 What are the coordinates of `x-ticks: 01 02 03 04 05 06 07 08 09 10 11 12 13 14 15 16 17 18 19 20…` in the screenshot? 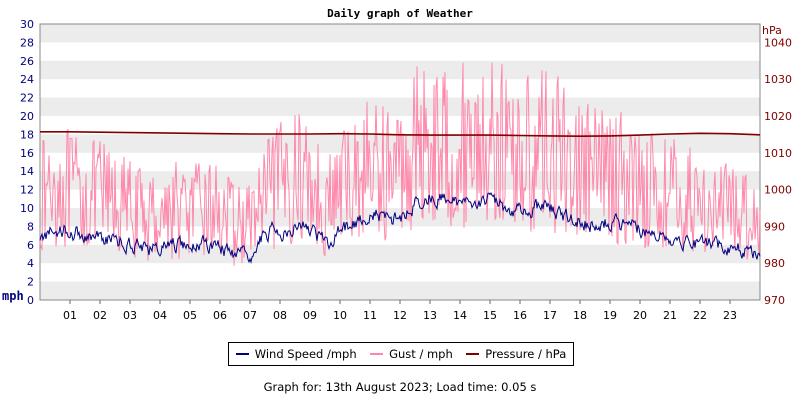 It's located at (400, 311).